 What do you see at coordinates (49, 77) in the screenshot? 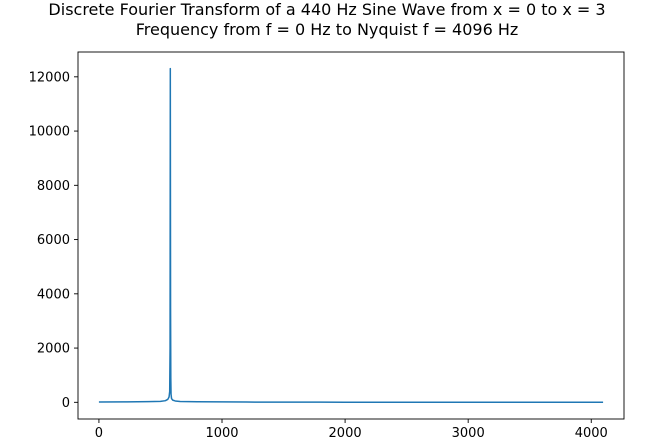
I see `y-tick-label-6: 12000` at bounding box center [49, 77].